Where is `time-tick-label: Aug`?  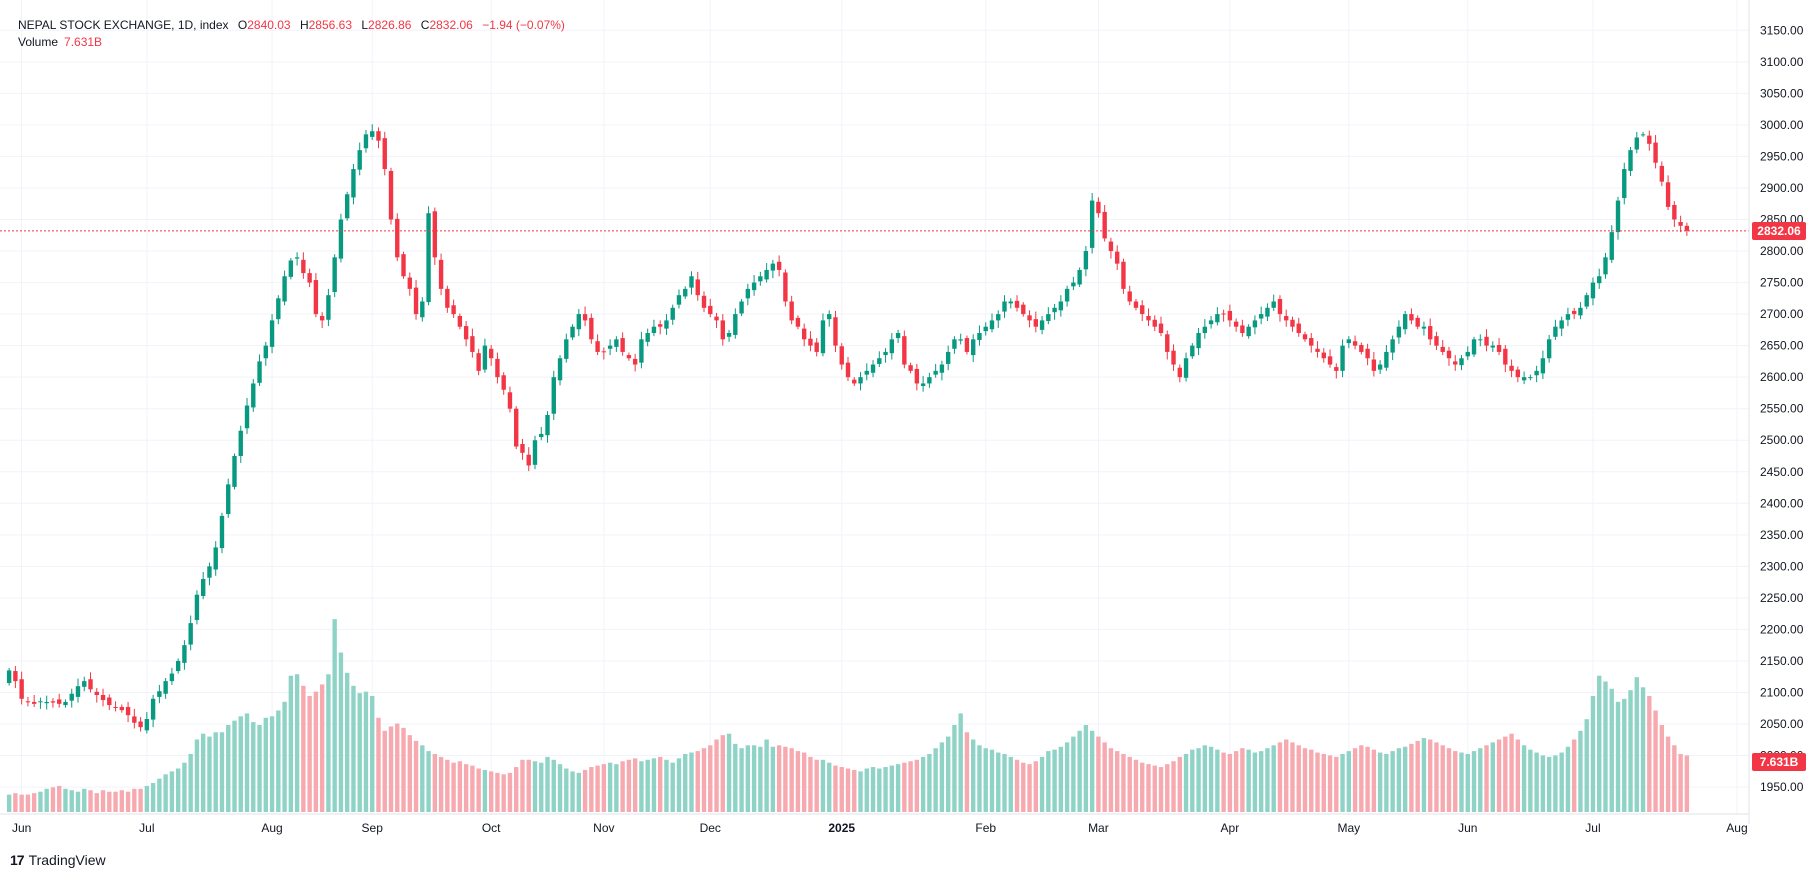 time-tick-label: Aug is located at coordinates (1736, 828).